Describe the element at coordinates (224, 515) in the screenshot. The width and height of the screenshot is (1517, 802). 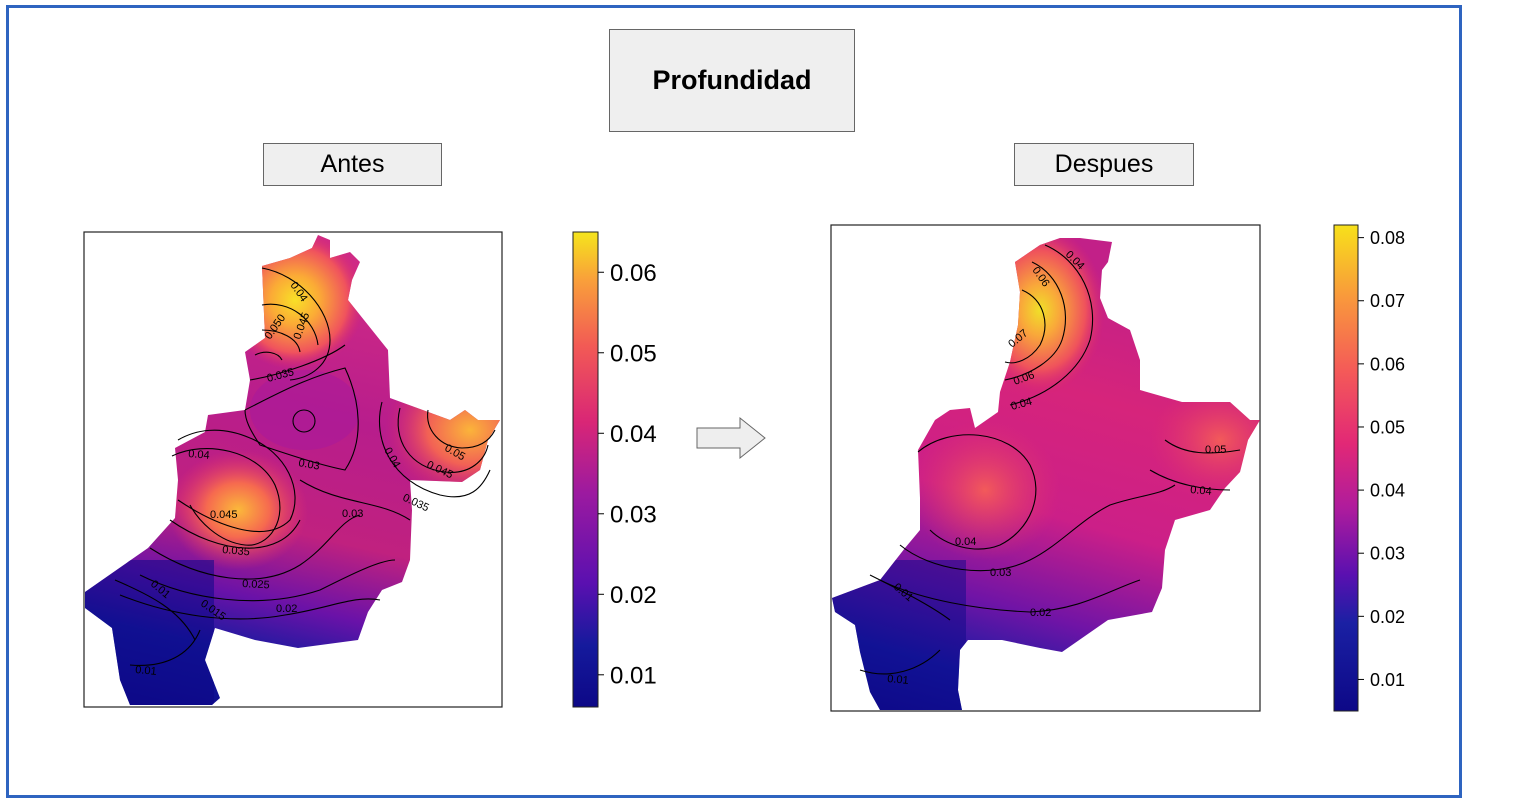
I see `contour-label: 0.045` at that location.